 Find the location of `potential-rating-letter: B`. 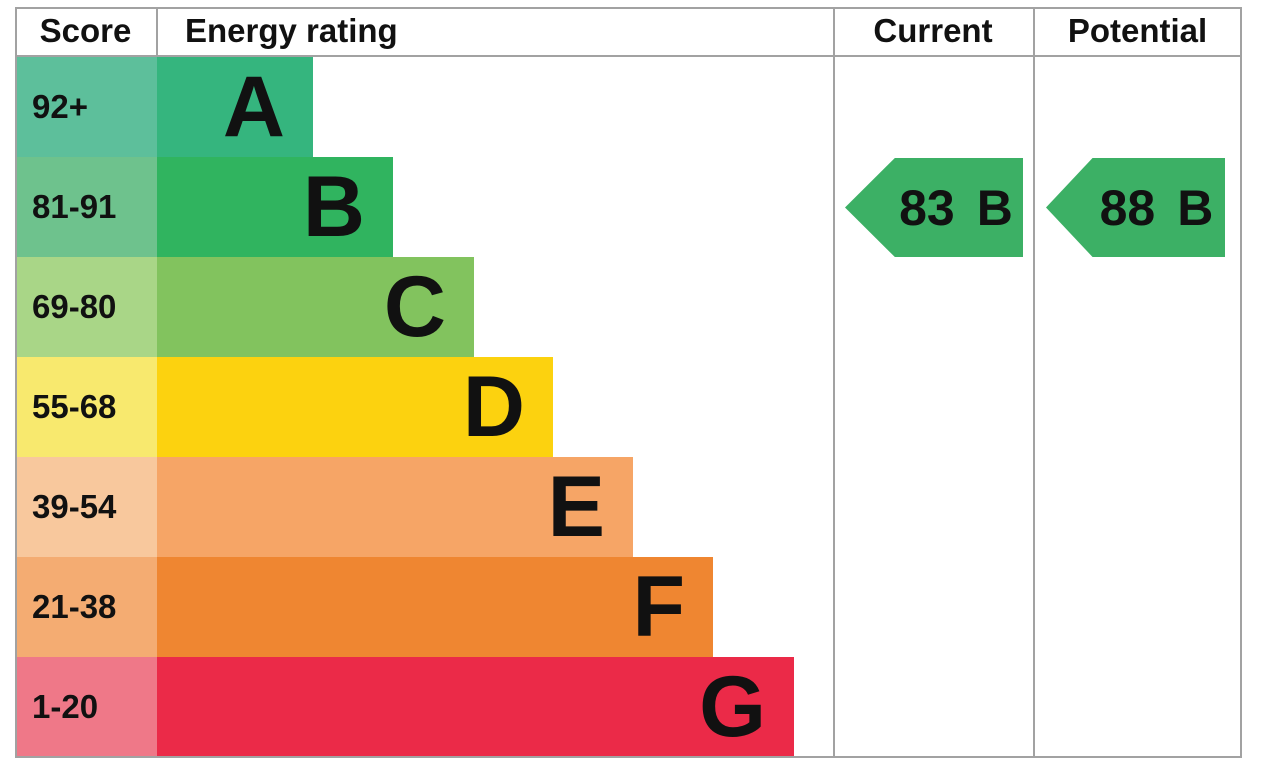

potential-rating-letter: B is located at coordinates (1195, 207).